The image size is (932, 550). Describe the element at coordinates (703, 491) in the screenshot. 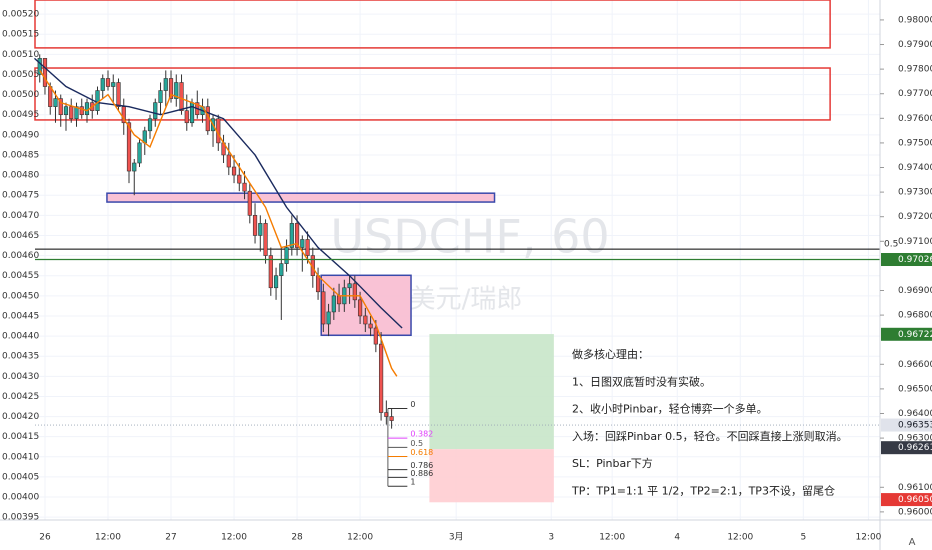

I see `annotation-line: TP：TP1=1:1 平 1/2，TP2=2:1，TP3不设，留尾仓` at that location.